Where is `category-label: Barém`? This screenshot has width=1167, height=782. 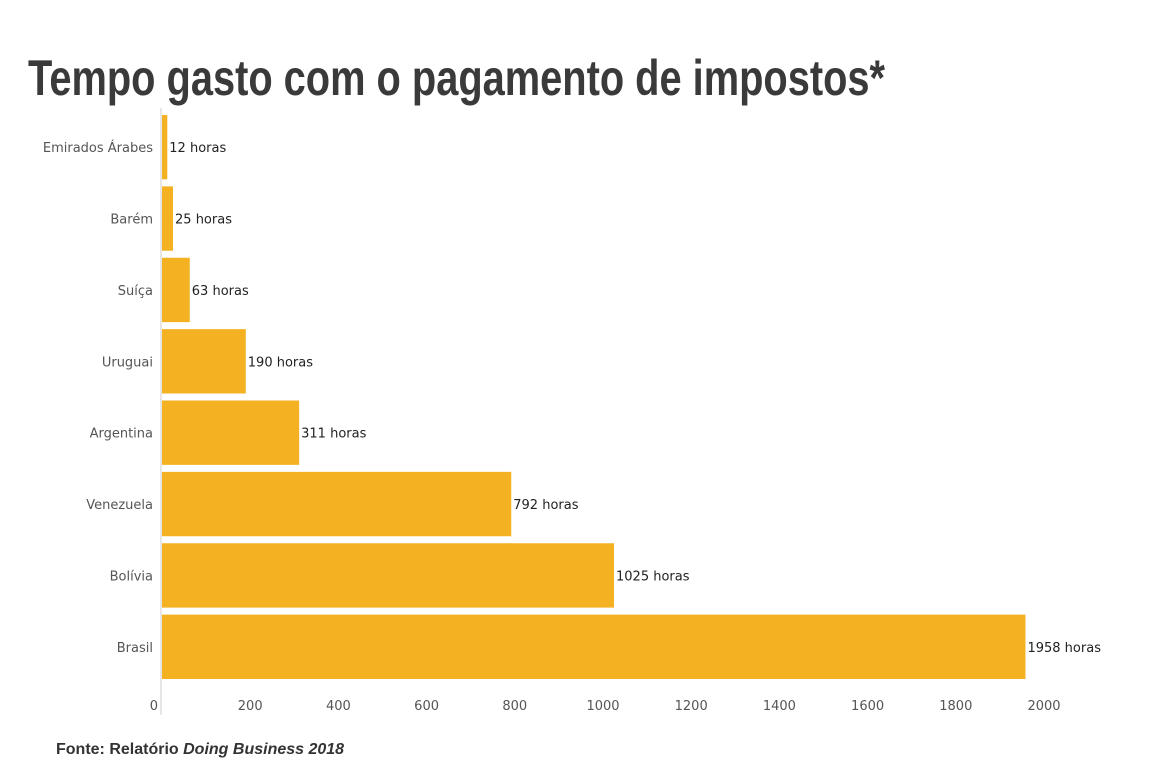
category-label: Barém is located at coordinates (131, 220).